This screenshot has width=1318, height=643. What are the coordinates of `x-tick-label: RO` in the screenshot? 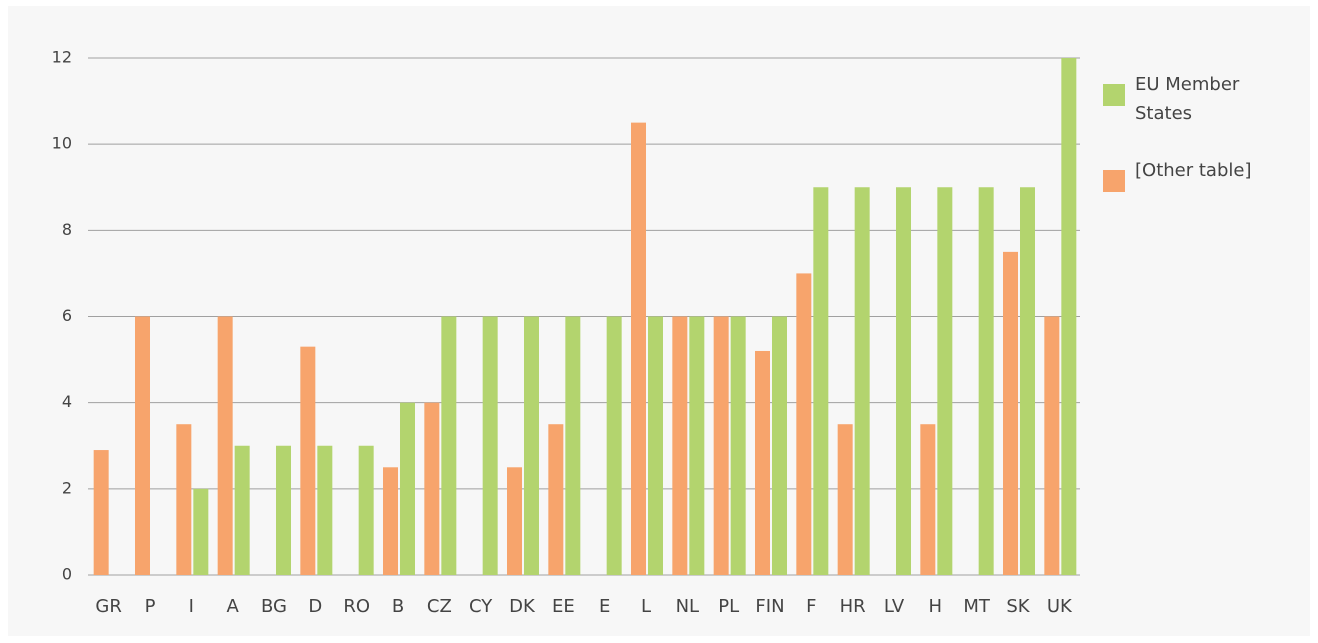 It's located at (356, 606).